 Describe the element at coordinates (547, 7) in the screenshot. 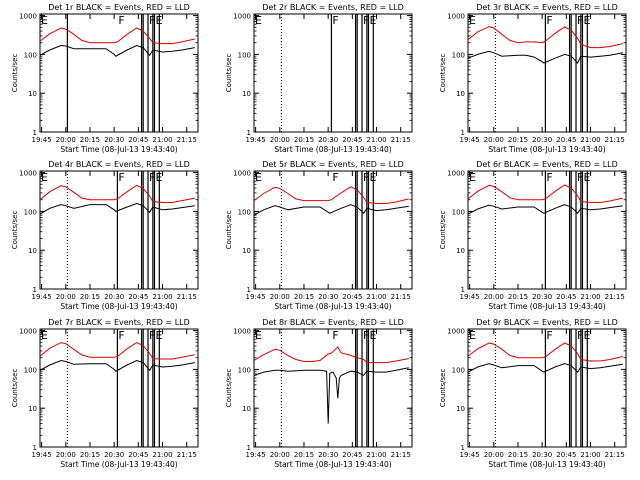

I see `panel-title: Det 3r BLACK = Events, RED = LLD` at that location.